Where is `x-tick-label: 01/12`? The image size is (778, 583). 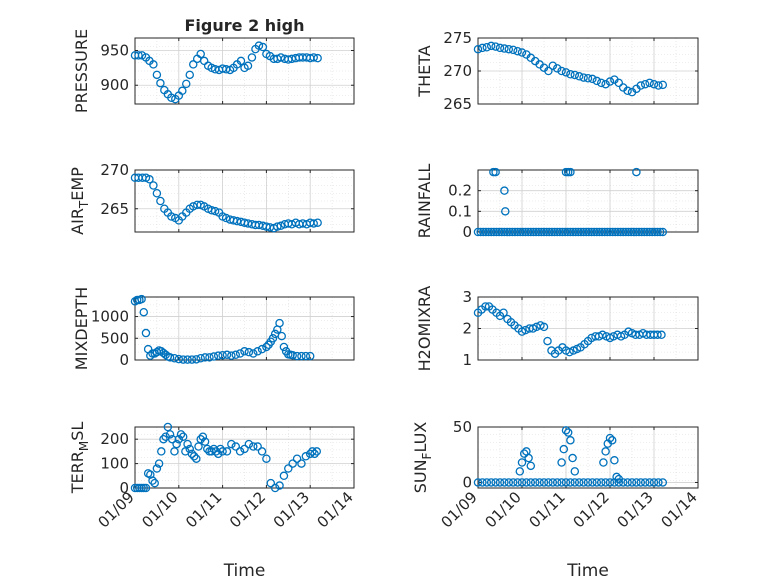 x-tick-label: 01/12 is located at coordinates (591, 509).